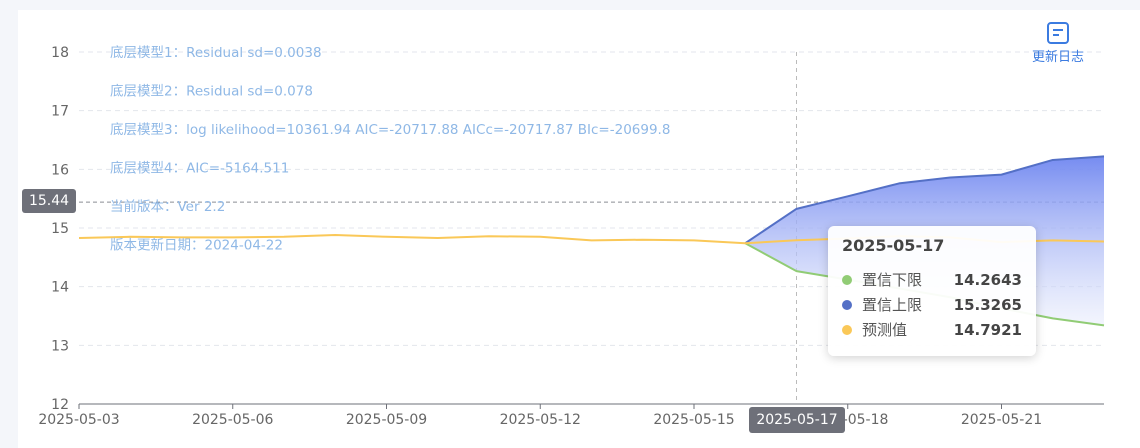  I want to click on y-tick-label: 12, so click(60, 405).